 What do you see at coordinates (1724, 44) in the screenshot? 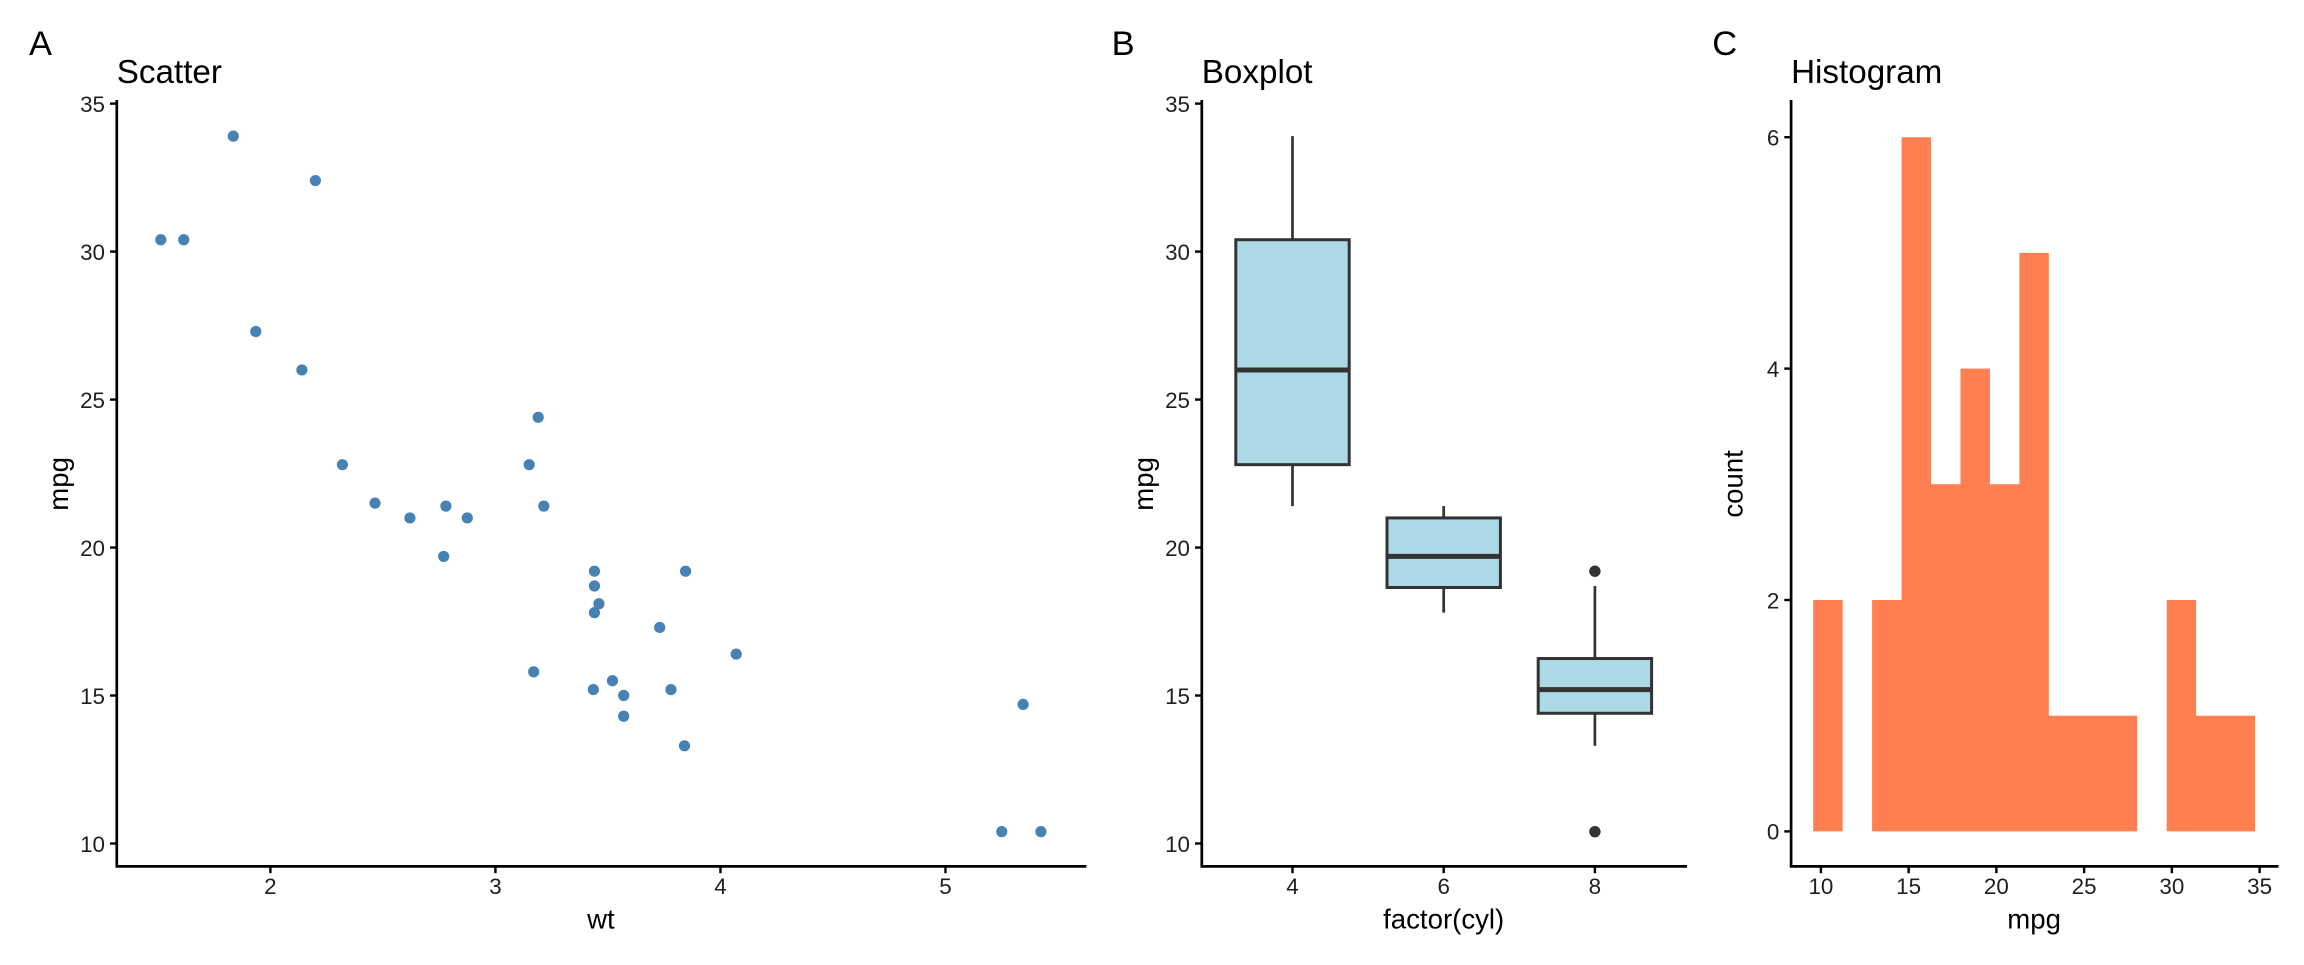
I see `svg-text: C` at bounding box center [1724, 44].